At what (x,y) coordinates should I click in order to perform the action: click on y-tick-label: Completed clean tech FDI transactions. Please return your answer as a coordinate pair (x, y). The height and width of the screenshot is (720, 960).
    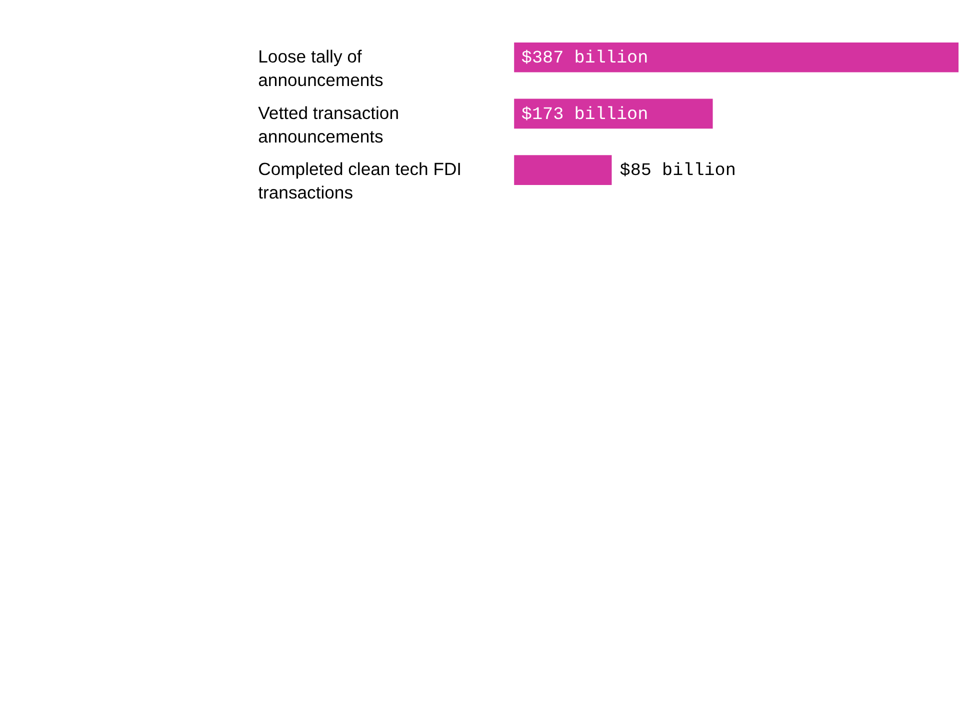
    Looking at the image, I should click on (360, 181).